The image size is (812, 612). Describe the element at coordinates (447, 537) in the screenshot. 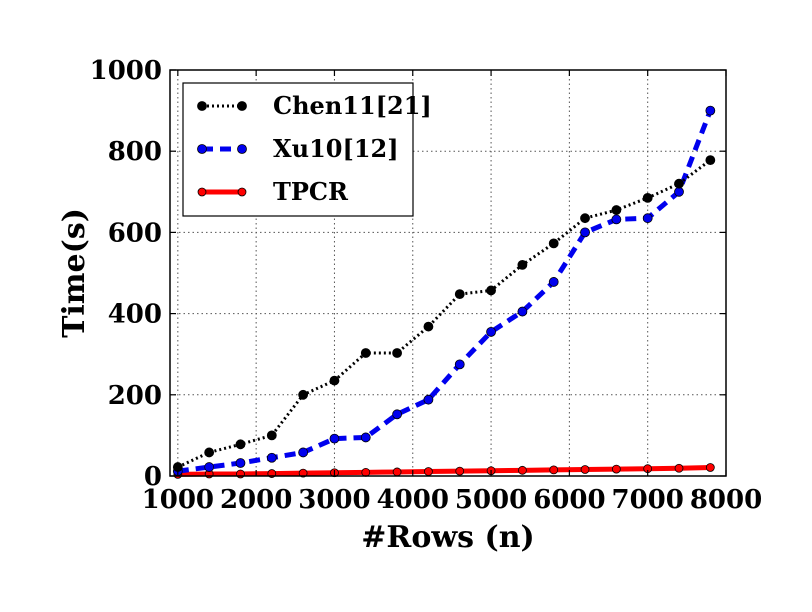

I see `x-axis-title: #Rows (n)` at that location.